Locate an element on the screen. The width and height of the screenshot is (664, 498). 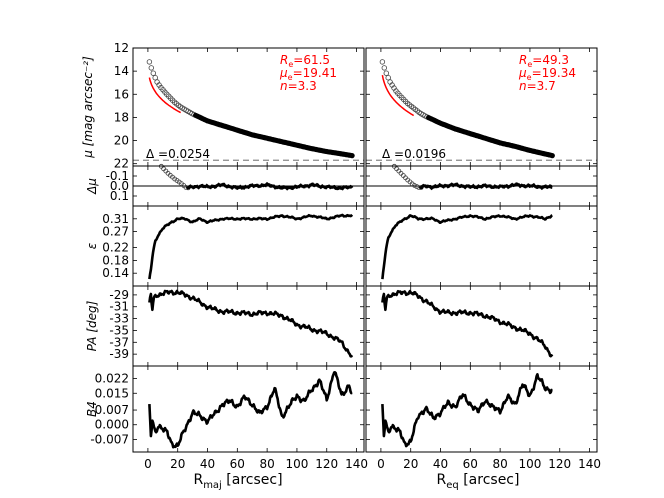
panel-pa-left: -39-37-35-33-31-29 PA [deg] is located at coordinates (225, 326).